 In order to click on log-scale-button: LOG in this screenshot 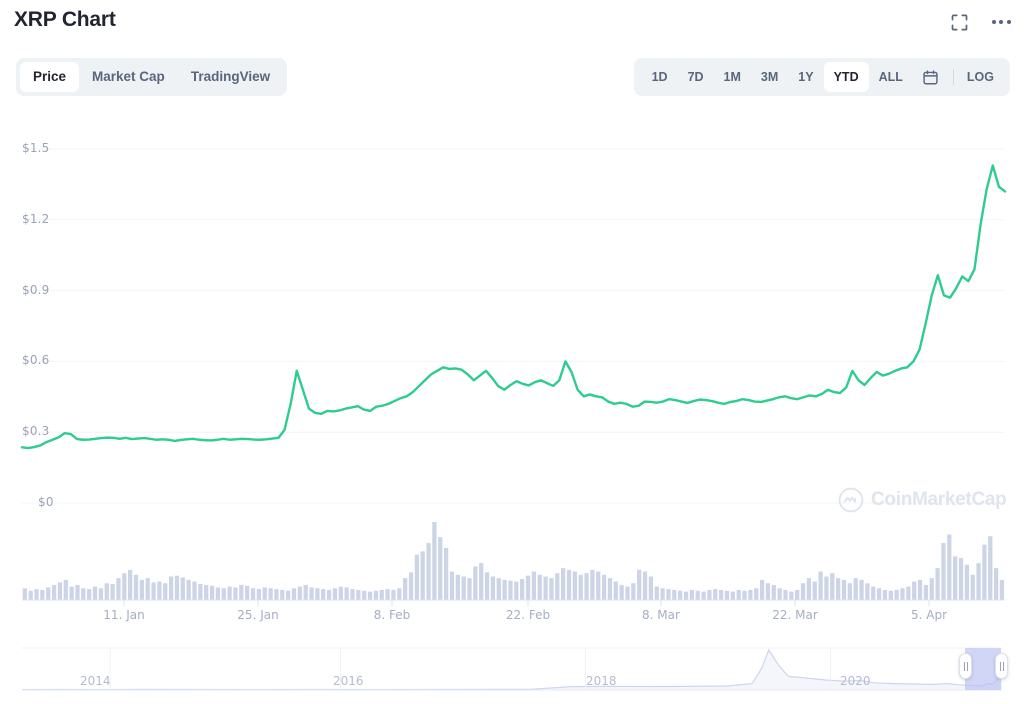, I will do `click(980, 77)`.